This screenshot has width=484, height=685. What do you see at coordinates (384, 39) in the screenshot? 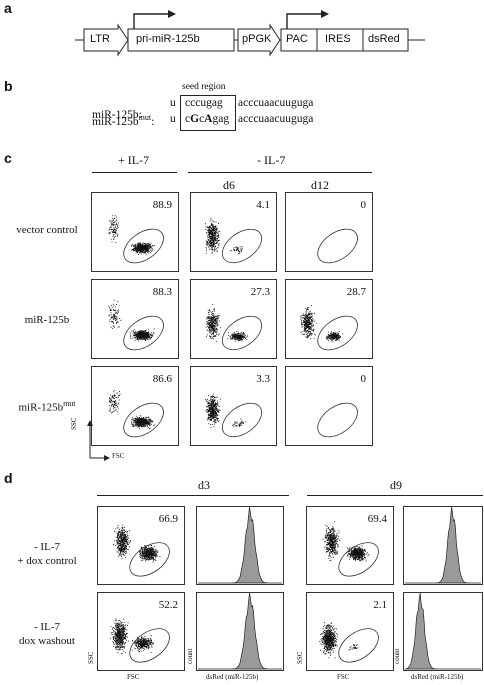
I see `construct-dsred: dsRed` at bounding box center [384, 39].